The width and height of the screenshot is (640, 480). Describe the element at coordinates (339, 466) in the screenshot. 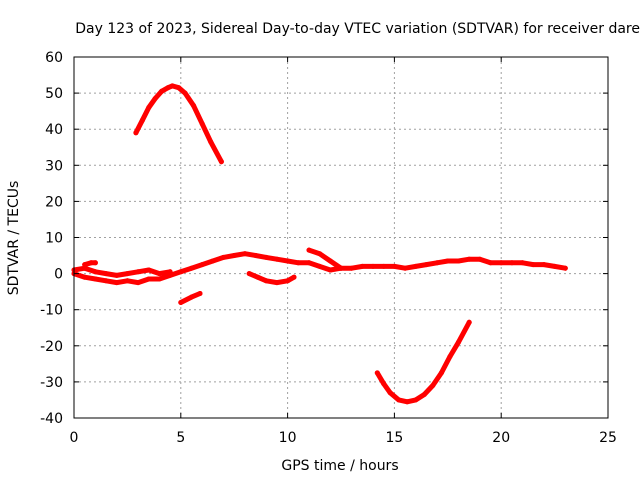

I see `x-axis-label: GPS time / hours` at that location.